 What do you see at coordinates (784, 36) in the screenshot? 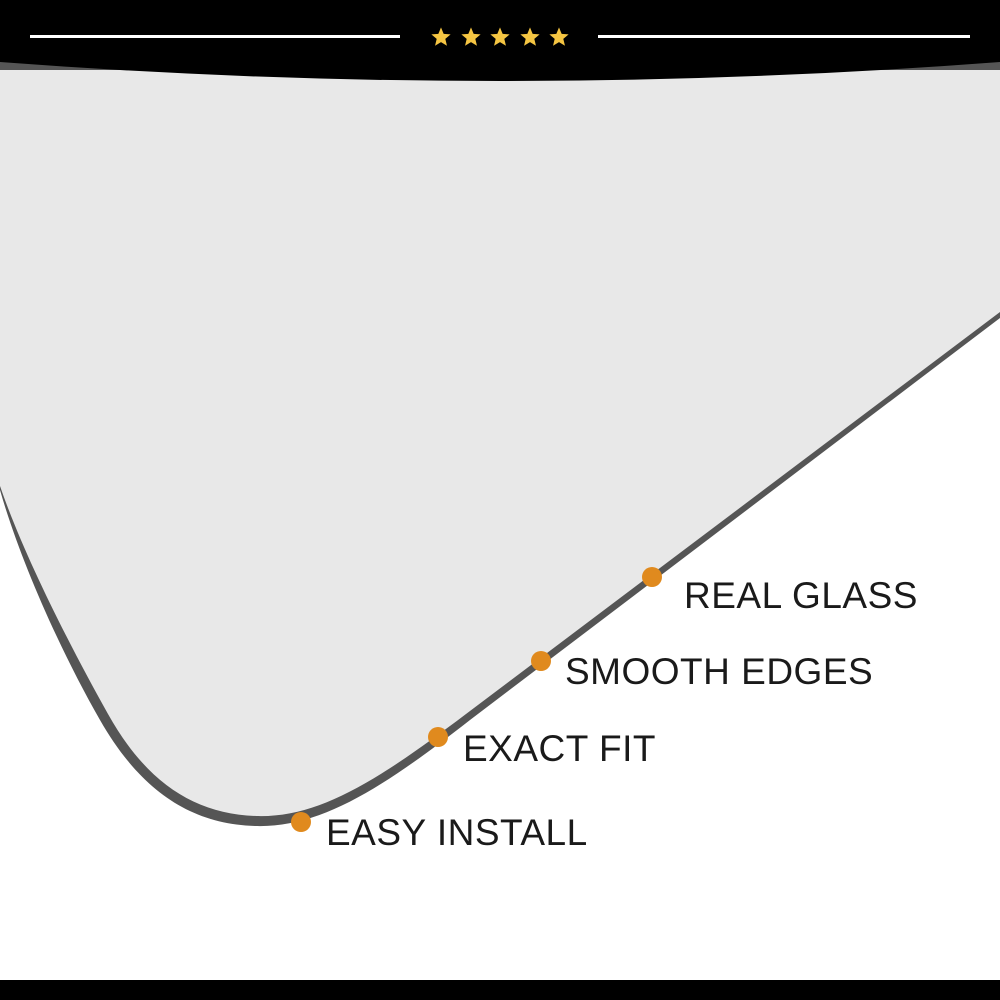
I see `header-divider-right` at bounding box center [784, 36].